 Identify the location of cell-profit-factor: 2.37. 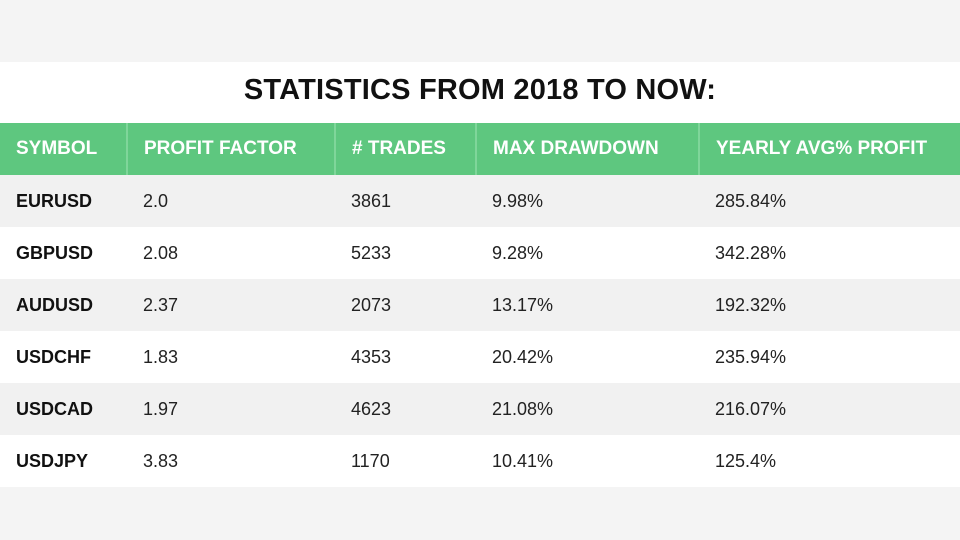
(231, 305).